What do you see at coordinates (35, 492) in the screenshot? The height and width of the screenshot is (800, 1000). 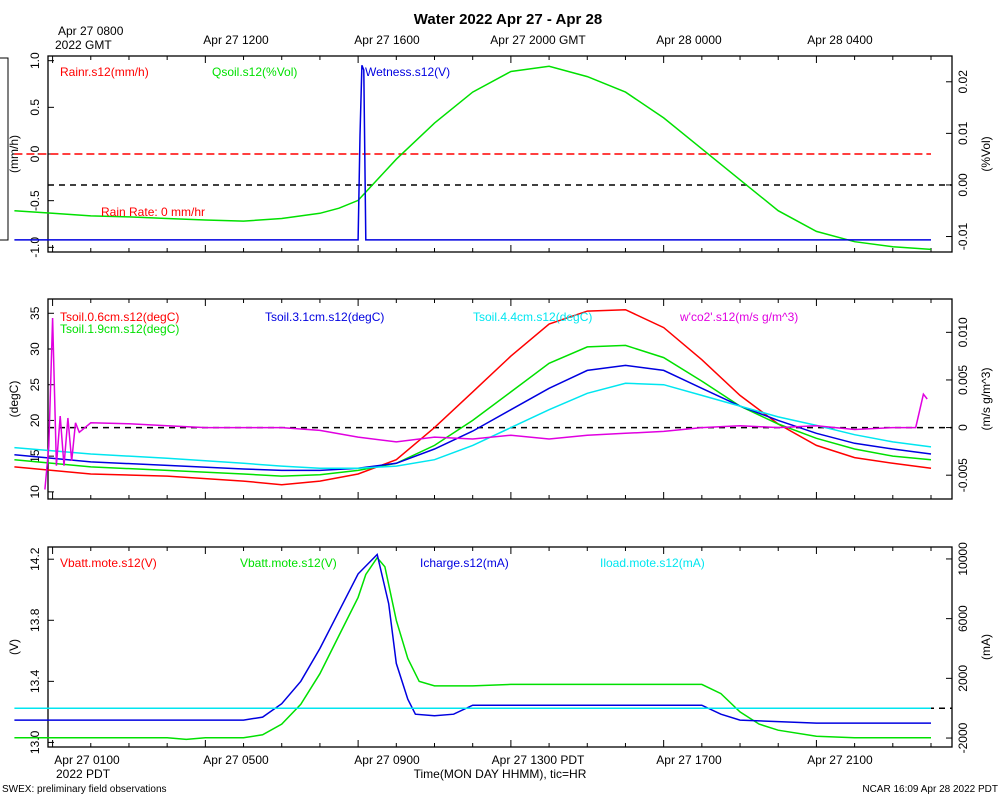 I see `y-left-tick-label: 10` at bounding box center [35, 492].